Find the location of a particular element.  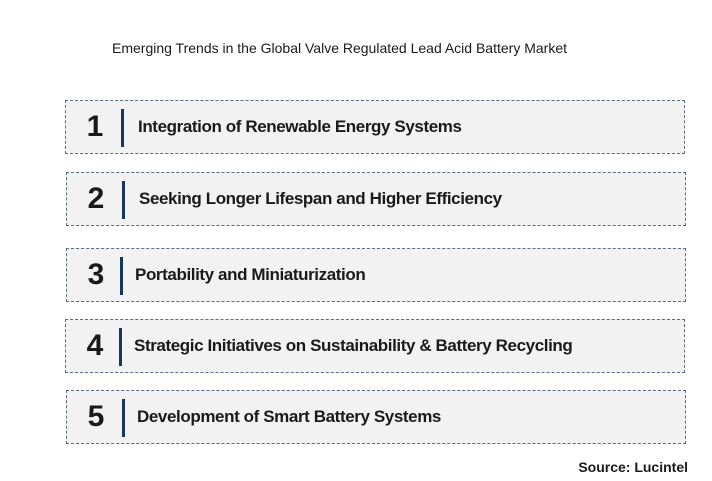

trend-number: 4 is located at coordinates (95, 345).